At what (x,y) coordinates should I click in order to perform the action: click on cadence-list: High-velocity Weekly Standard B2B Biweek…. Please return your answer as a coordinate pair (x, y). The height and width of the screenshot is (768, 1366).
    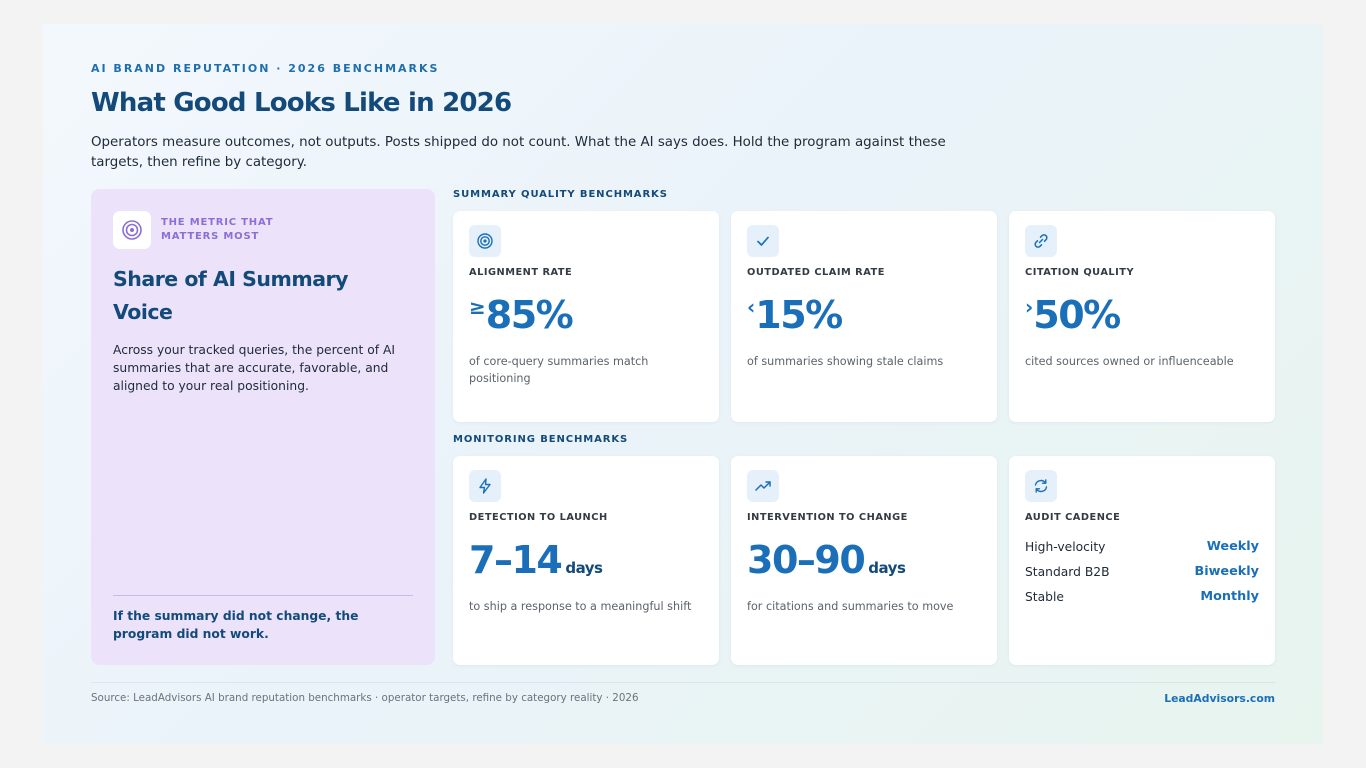
    Looking at the image, I should click on (1142, 571).